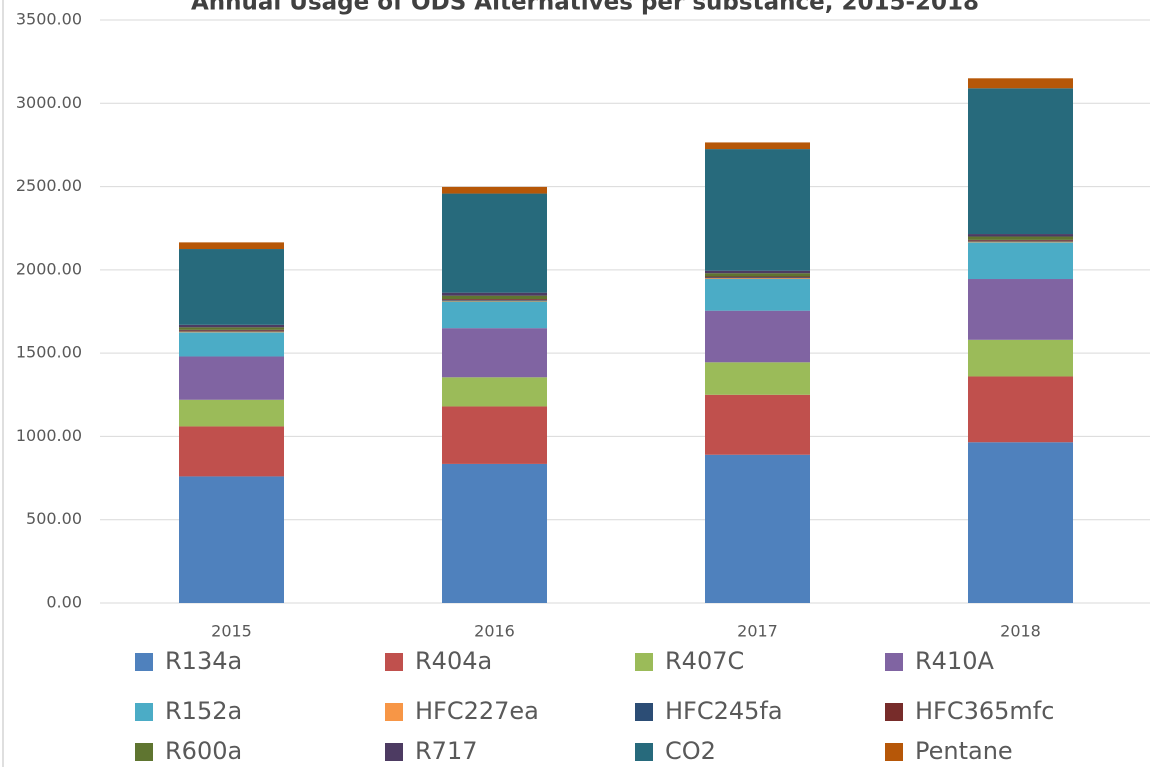  What do you see at coordinates (54, 518) in the screenshot?
I see `y-tick-label: 500.00` at bounding box center [54, 518].